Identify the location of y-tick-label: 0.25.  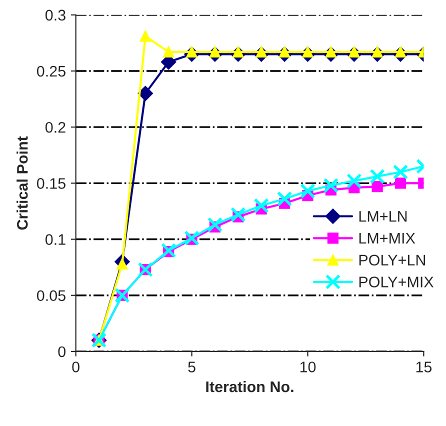
(51, 71).